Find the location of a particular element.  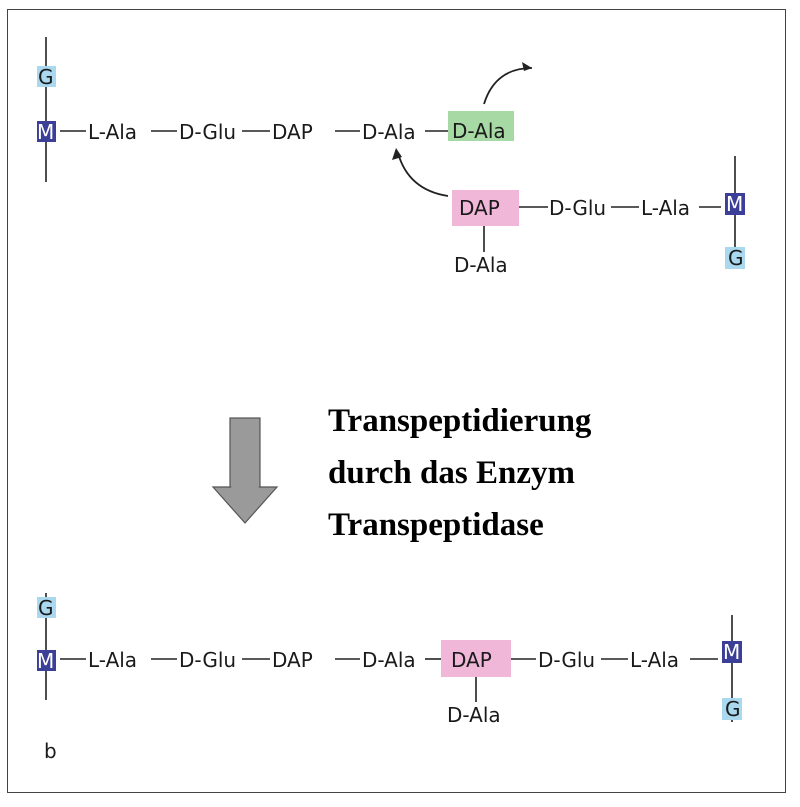

top-g-box is located at coordinates (46, 76).